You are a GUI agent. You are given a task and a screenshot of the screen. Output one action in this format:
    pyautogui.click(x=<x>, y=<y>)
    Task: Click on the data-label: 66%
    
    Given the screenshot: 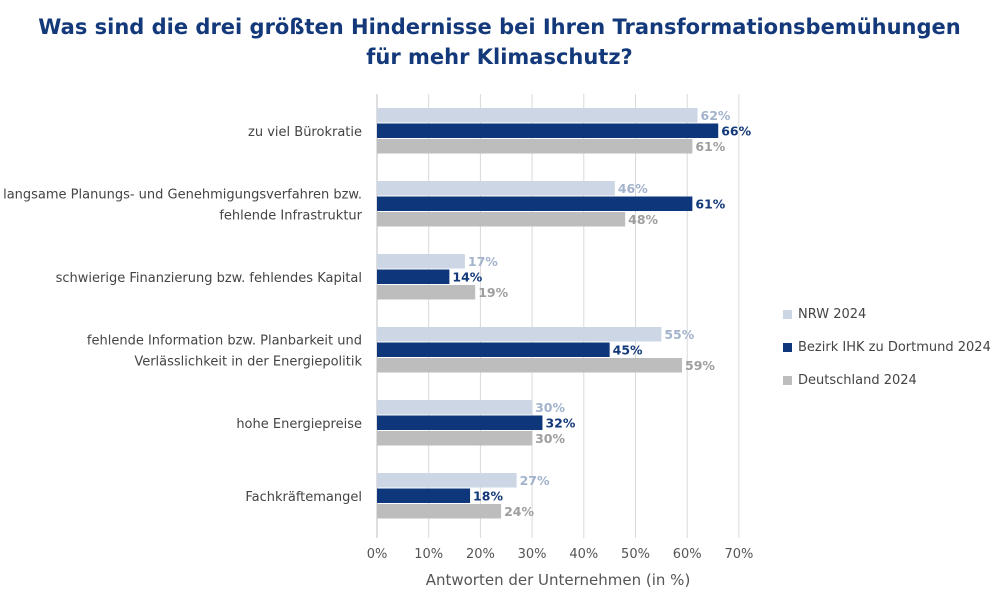 What is the action you would take?
    pyautogui.click(x=736, y=131)
    